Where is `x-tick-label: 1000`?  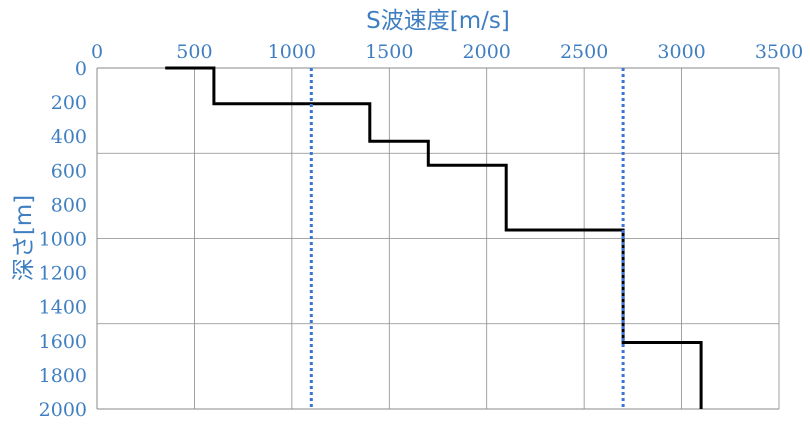
x-tick-label: 1000 is located at coordinates (292, 52).